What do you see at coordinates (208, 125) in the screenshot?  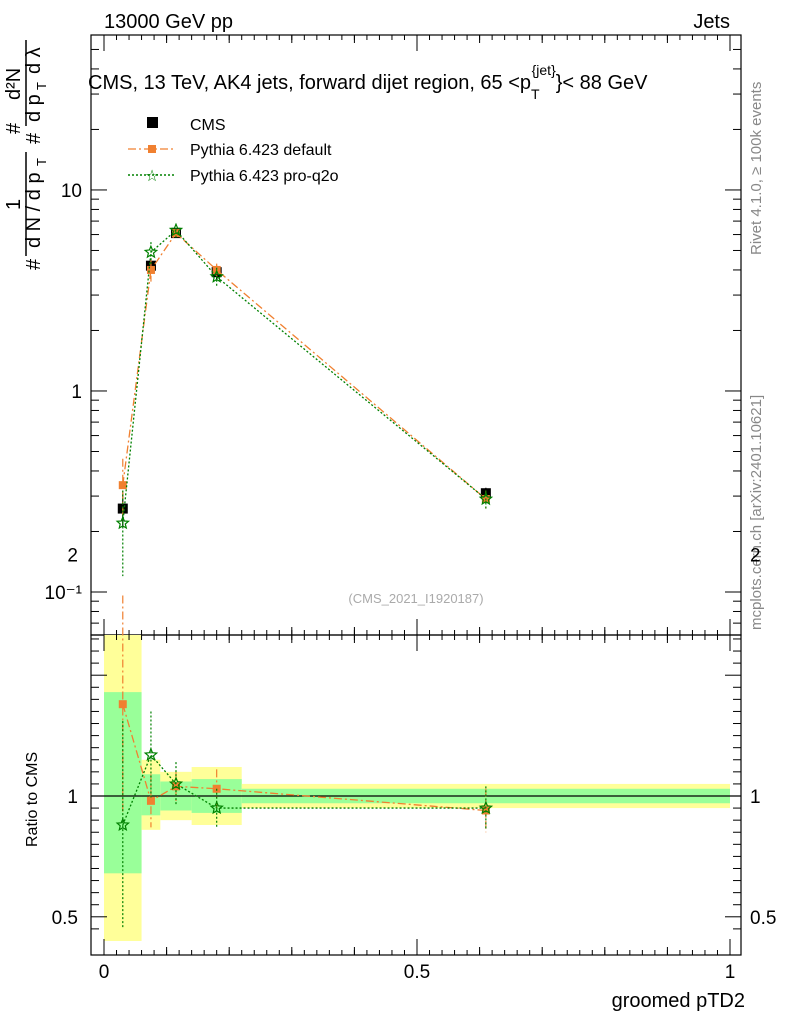 I see `legend-cms-label: CMS` at bounding box center [208, 125].